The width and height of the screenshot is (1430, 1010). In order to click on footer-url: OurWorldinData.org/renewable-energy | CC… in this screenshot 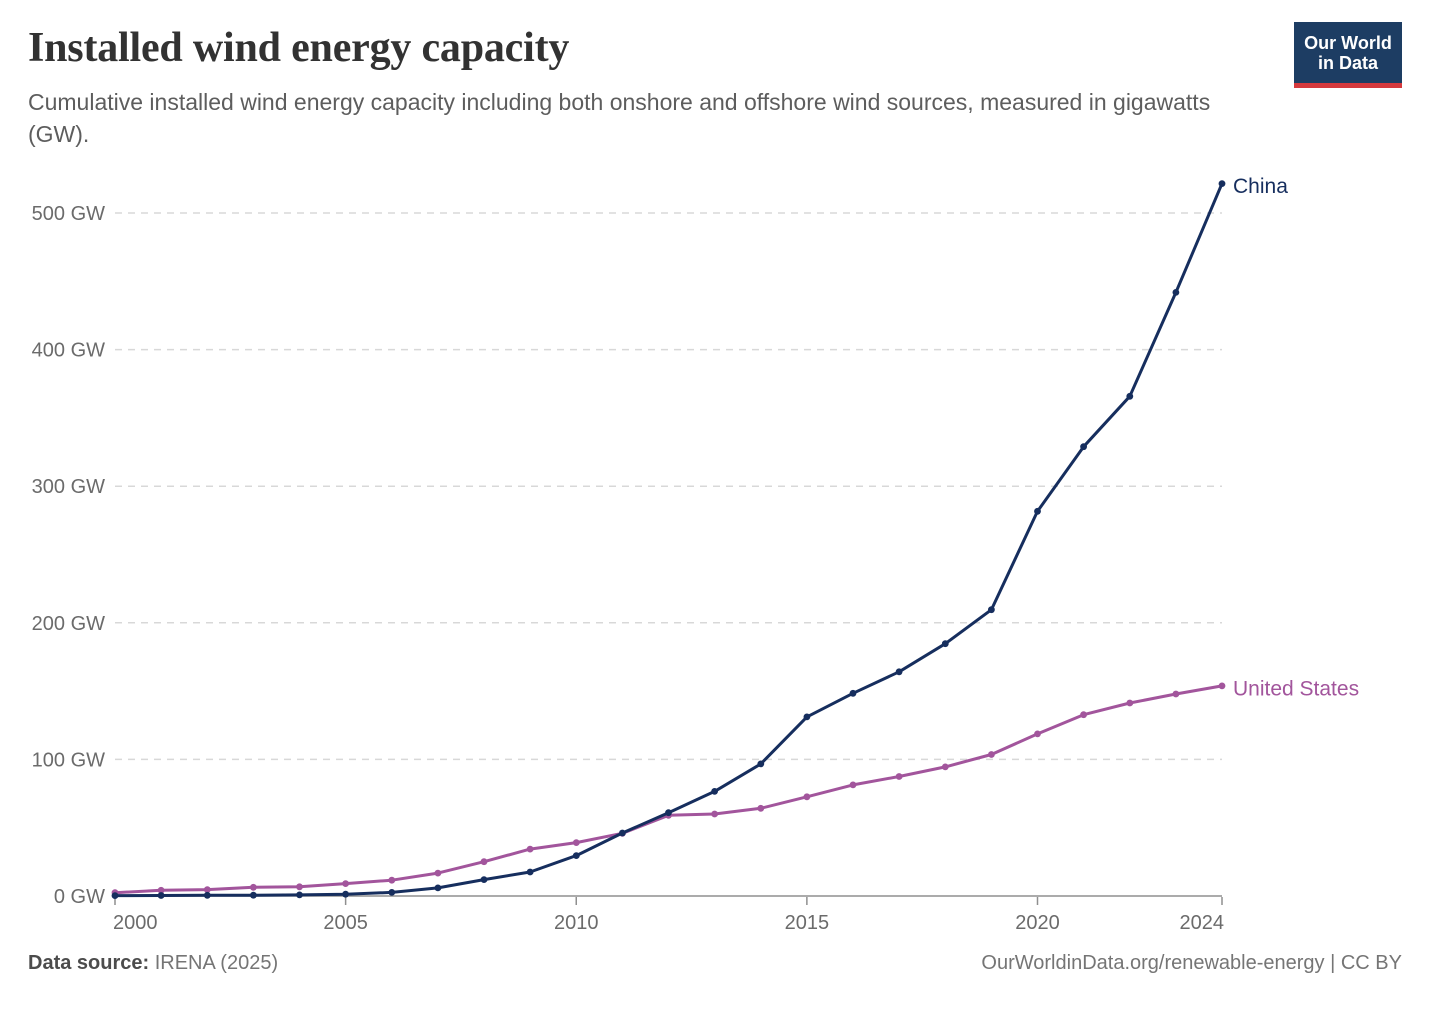, I will do `click(1191, 963)`.